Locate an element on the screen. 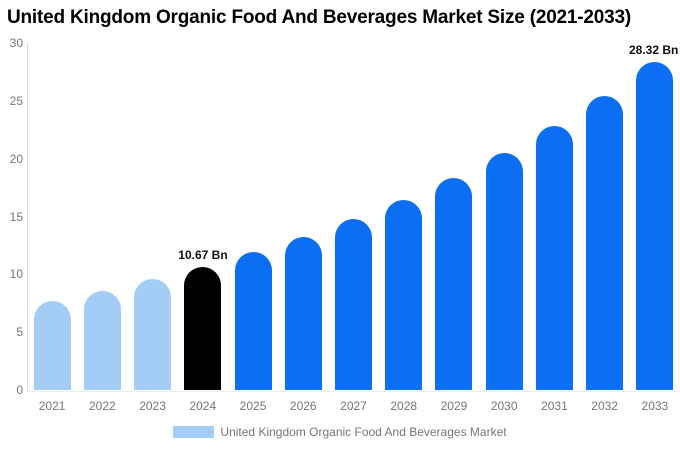 This screenshot has height=450, width=680. x-tick-label-2024: 2024 is located at coordinates (203, 406).